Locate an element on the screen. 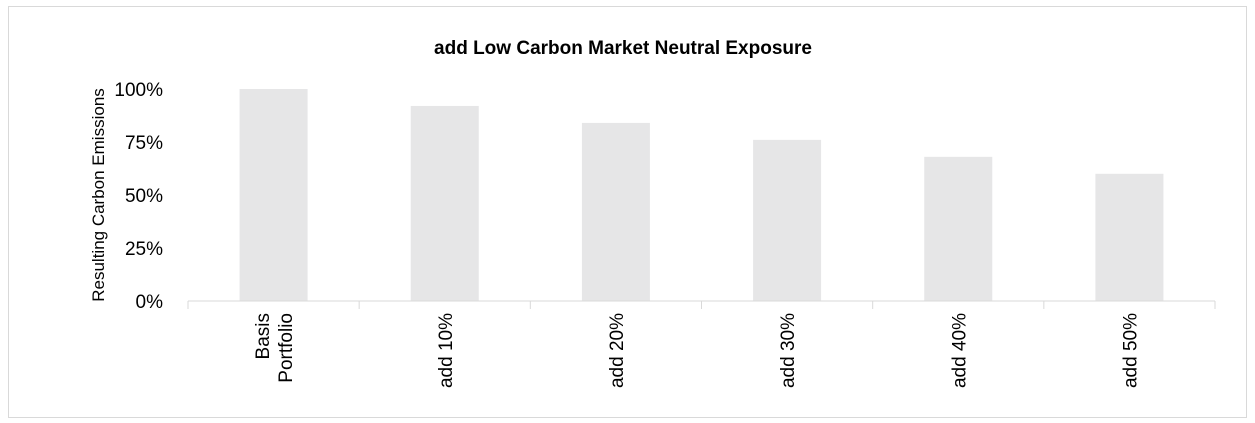  y-axis-label: Resulting Carbon Emissions is located at coordinates (98, 195).